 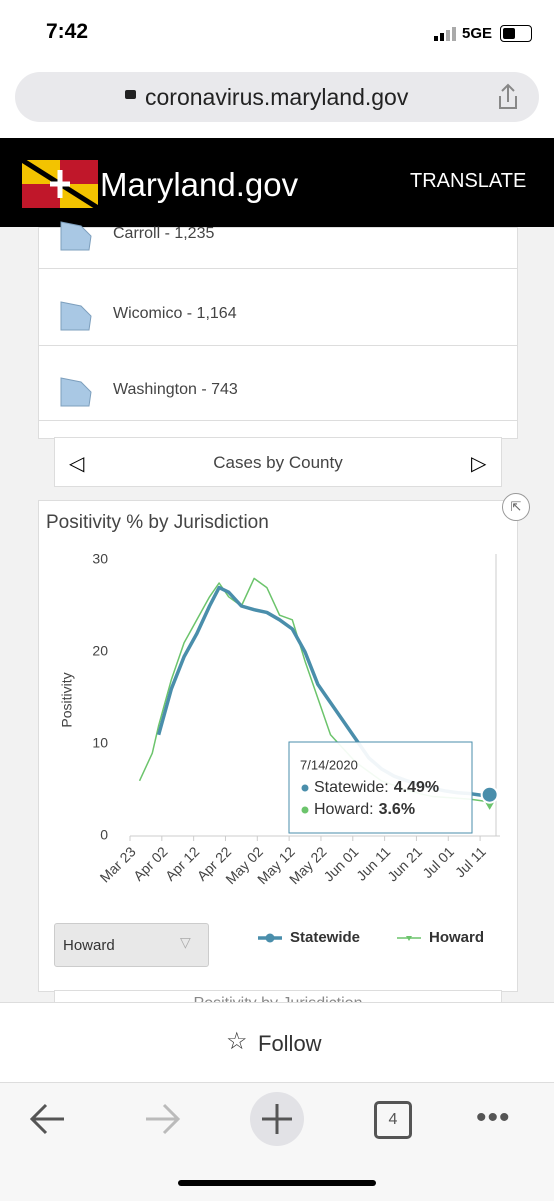 What do you see at coordinates (118, 864) in the screenshot?
I see `x-tick-label: Mar 23` at bounding box center [118, 864].